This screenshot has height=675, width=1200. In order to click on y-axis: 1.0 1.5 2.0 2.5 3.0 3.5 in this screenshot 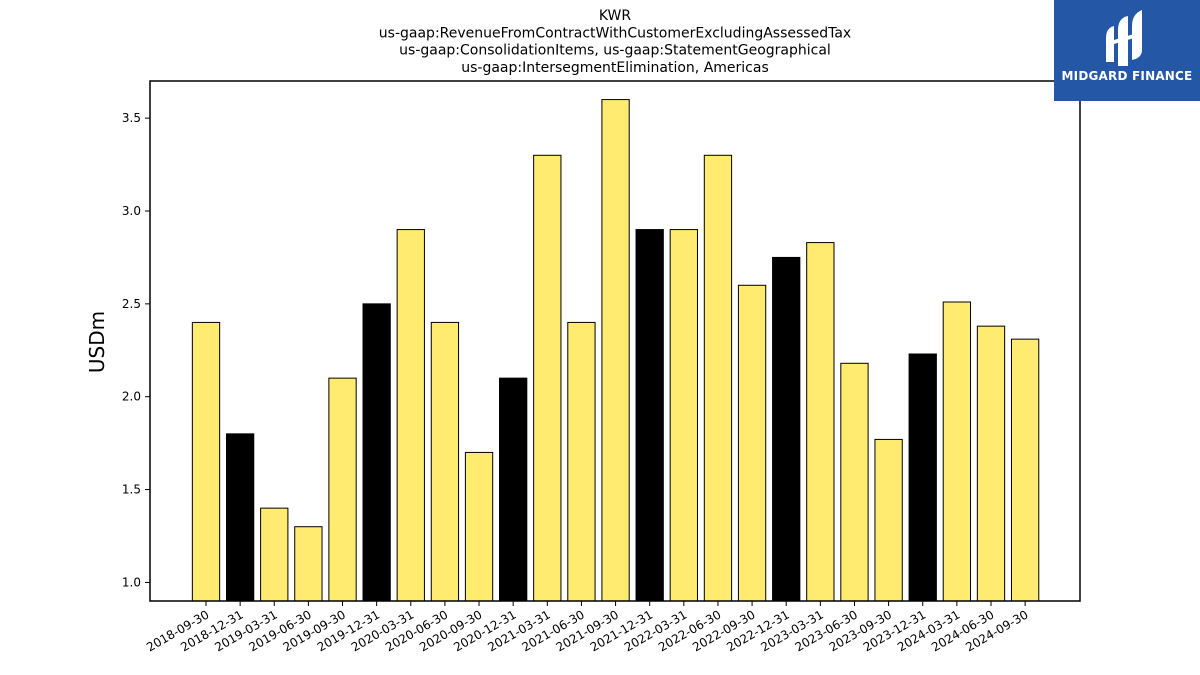, I will do `click(136, 350)`.